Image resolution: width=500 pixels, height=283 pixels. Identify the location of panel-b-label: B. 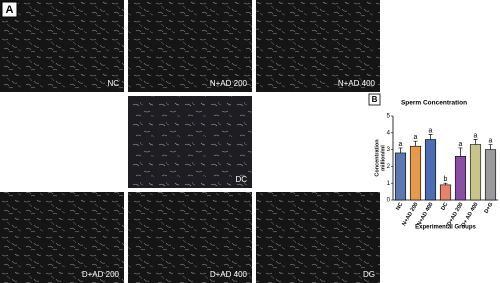
(374, 99).